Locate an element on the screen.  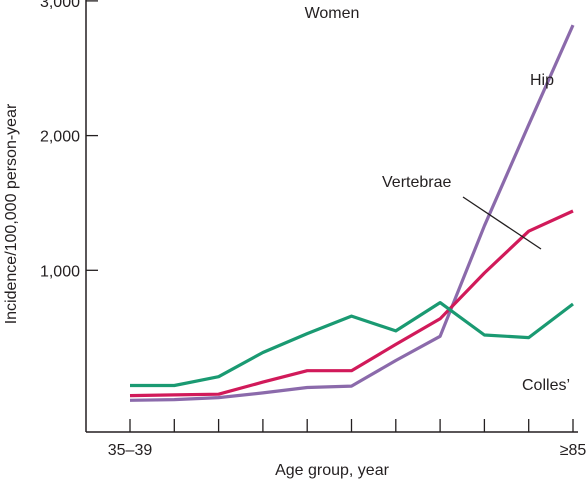
x-axis-title: Age group, year is located at coordinates (332, 470).